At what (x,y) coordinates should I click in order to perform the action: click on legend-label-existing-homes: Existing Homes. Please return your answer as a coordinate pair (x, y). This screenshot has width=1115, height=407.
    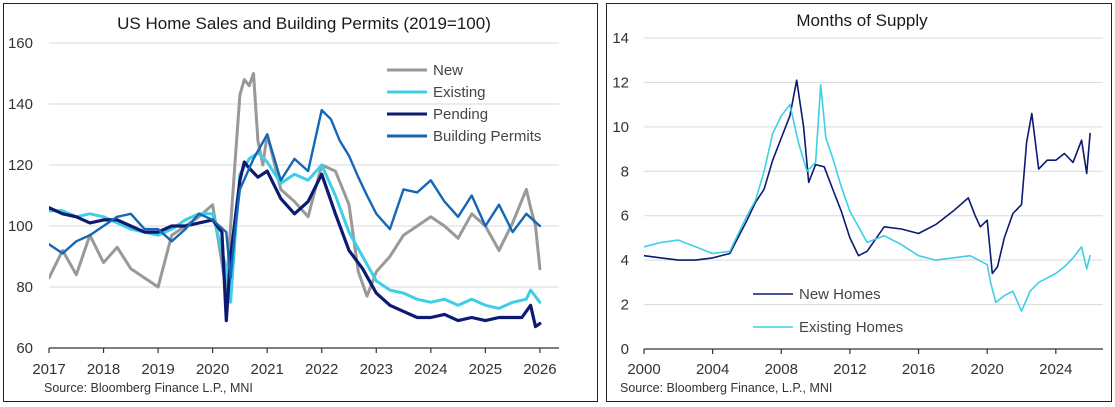
    Looking at the image, I should click on (851, 327).